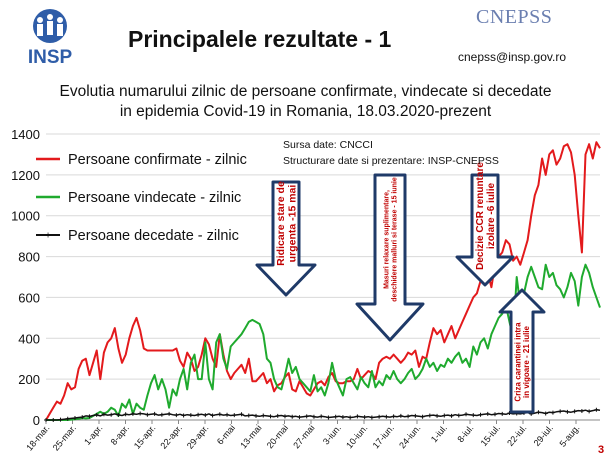  Describe the element at coordinates (516, 435) in the screenshot. I see `x-tick-label: 22-iul.` at that location.